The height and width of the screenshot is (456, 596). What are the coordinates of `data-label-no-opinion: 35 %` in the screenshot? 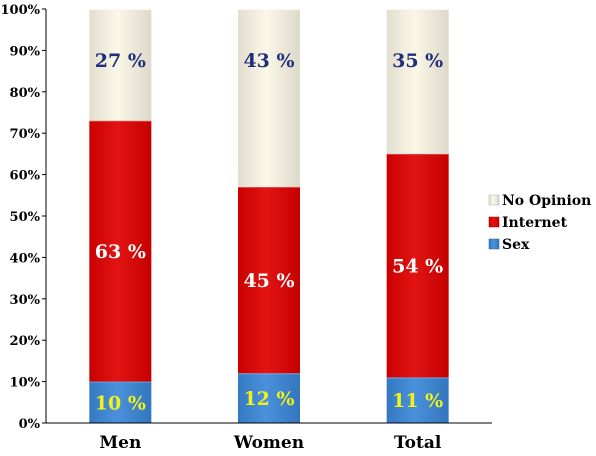 It's located at (417, 61).